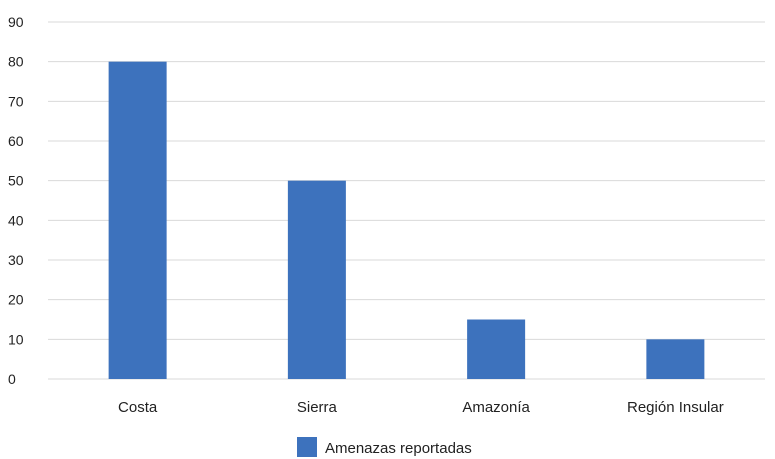 This screenshot has height=459, width=775. I want to click on x-category-label: Costa, so click(138, 407).